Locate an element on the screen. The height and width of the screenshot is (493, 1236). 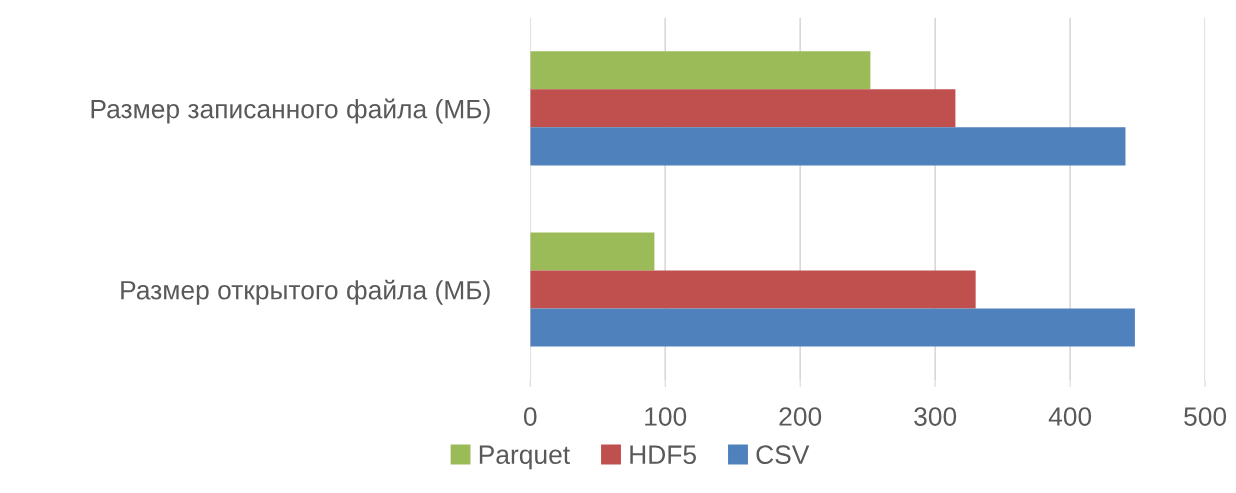
x-tick-label: 300 is located at coordinates (935, 416).